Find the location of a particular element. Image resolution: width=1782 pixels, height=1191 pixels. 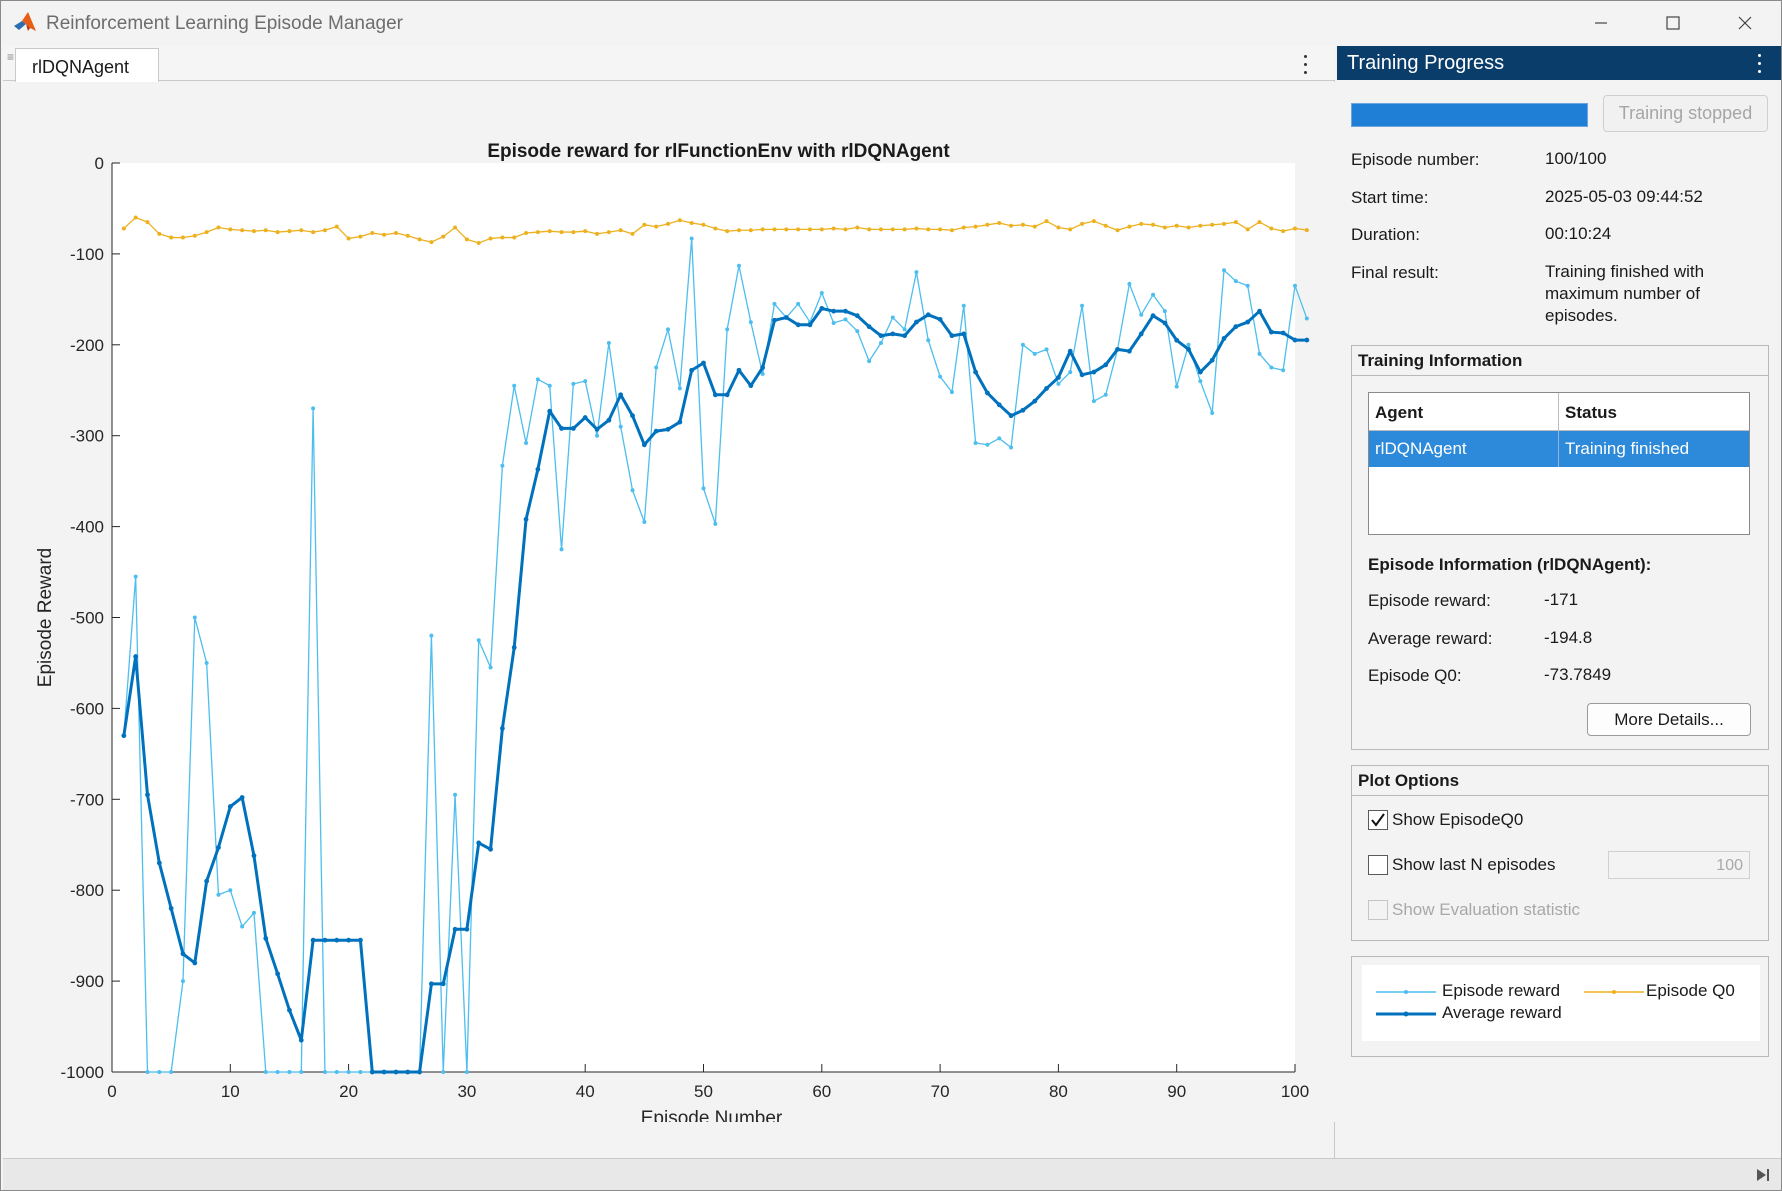

status-column-header: Status is located at coordinates (1654, 412).